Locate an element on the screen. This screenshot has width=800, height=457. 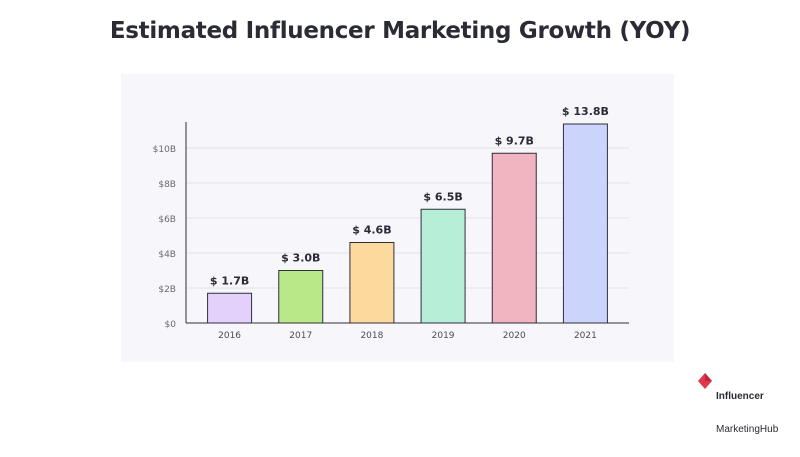
data-label: $ 1.7B is located at coordinates (229, 280).